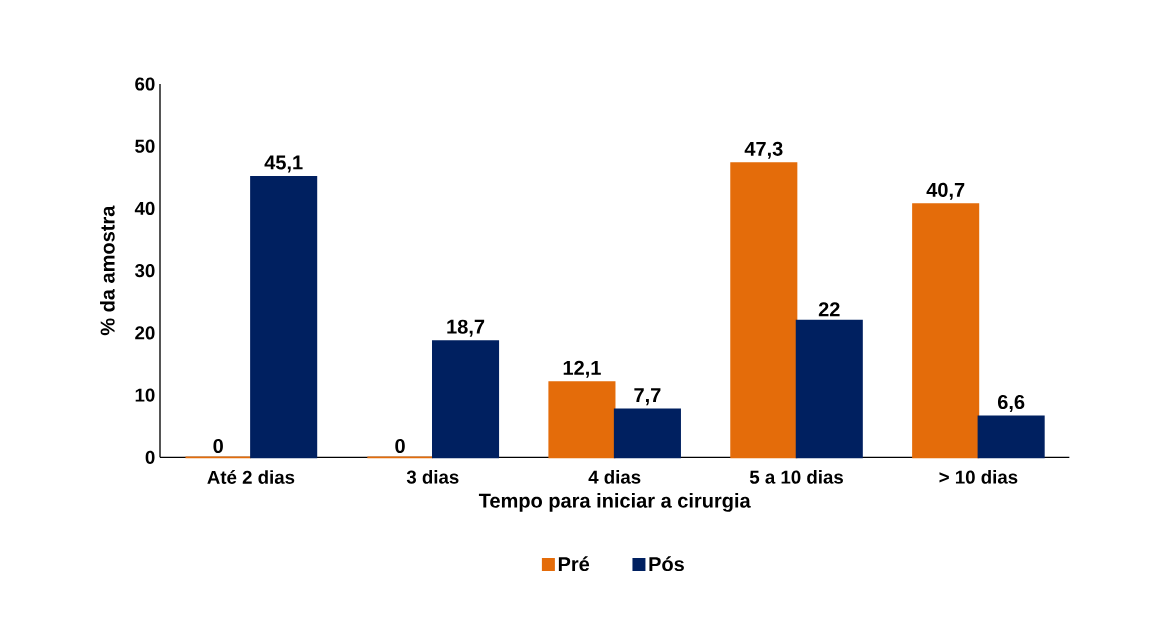 The height and width of the screenshot is (632, 1173). I want to click on x-tick-label: > 10 dias, so click(978, 477).